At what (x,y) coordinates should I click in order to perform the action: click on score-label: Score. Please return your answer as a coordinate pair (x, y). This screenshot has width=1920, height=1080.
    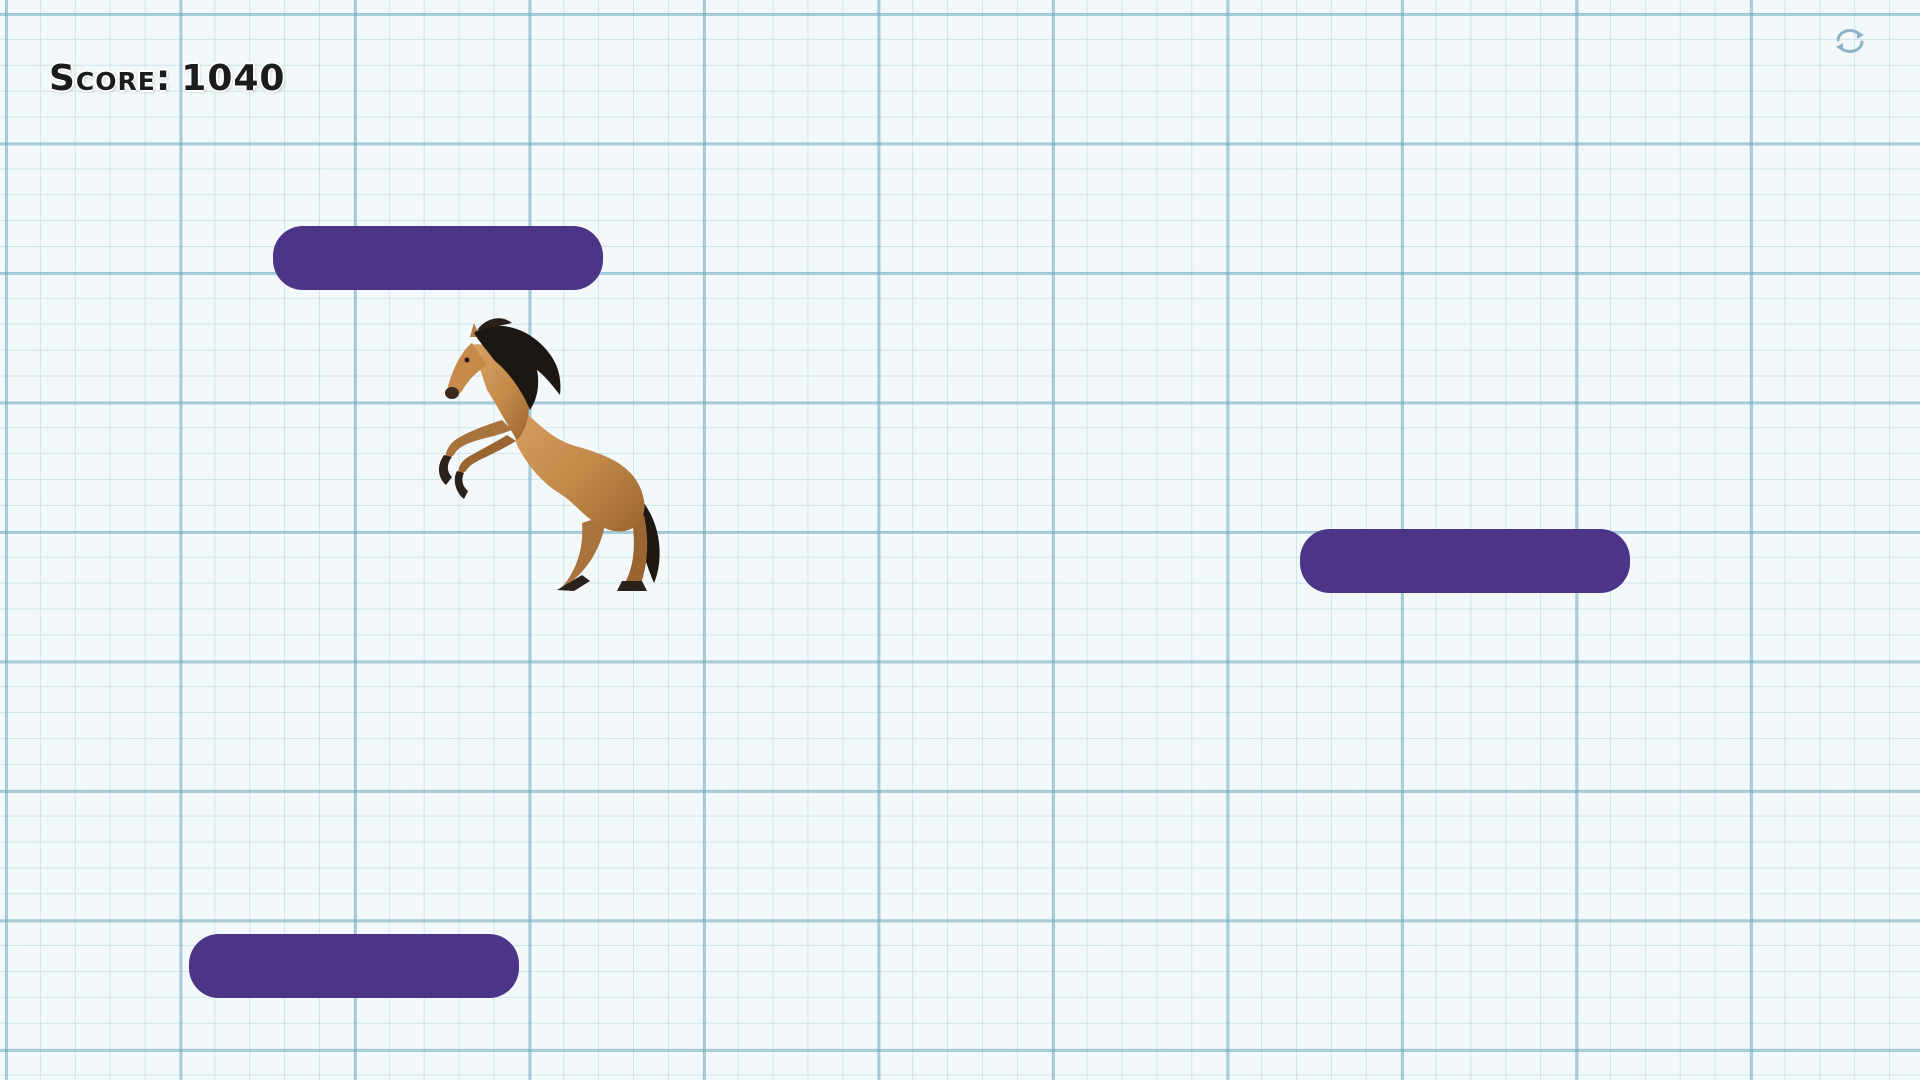
    Looking at the image, I should click on (102, 78).